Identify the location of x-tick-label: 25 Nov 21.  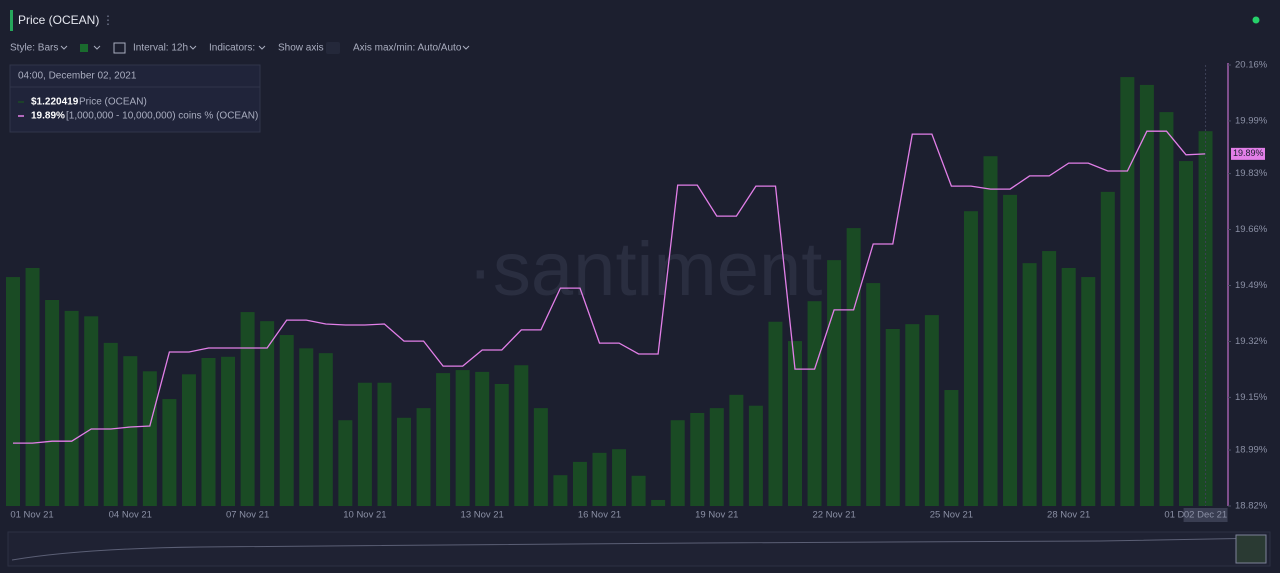
(951, 515).